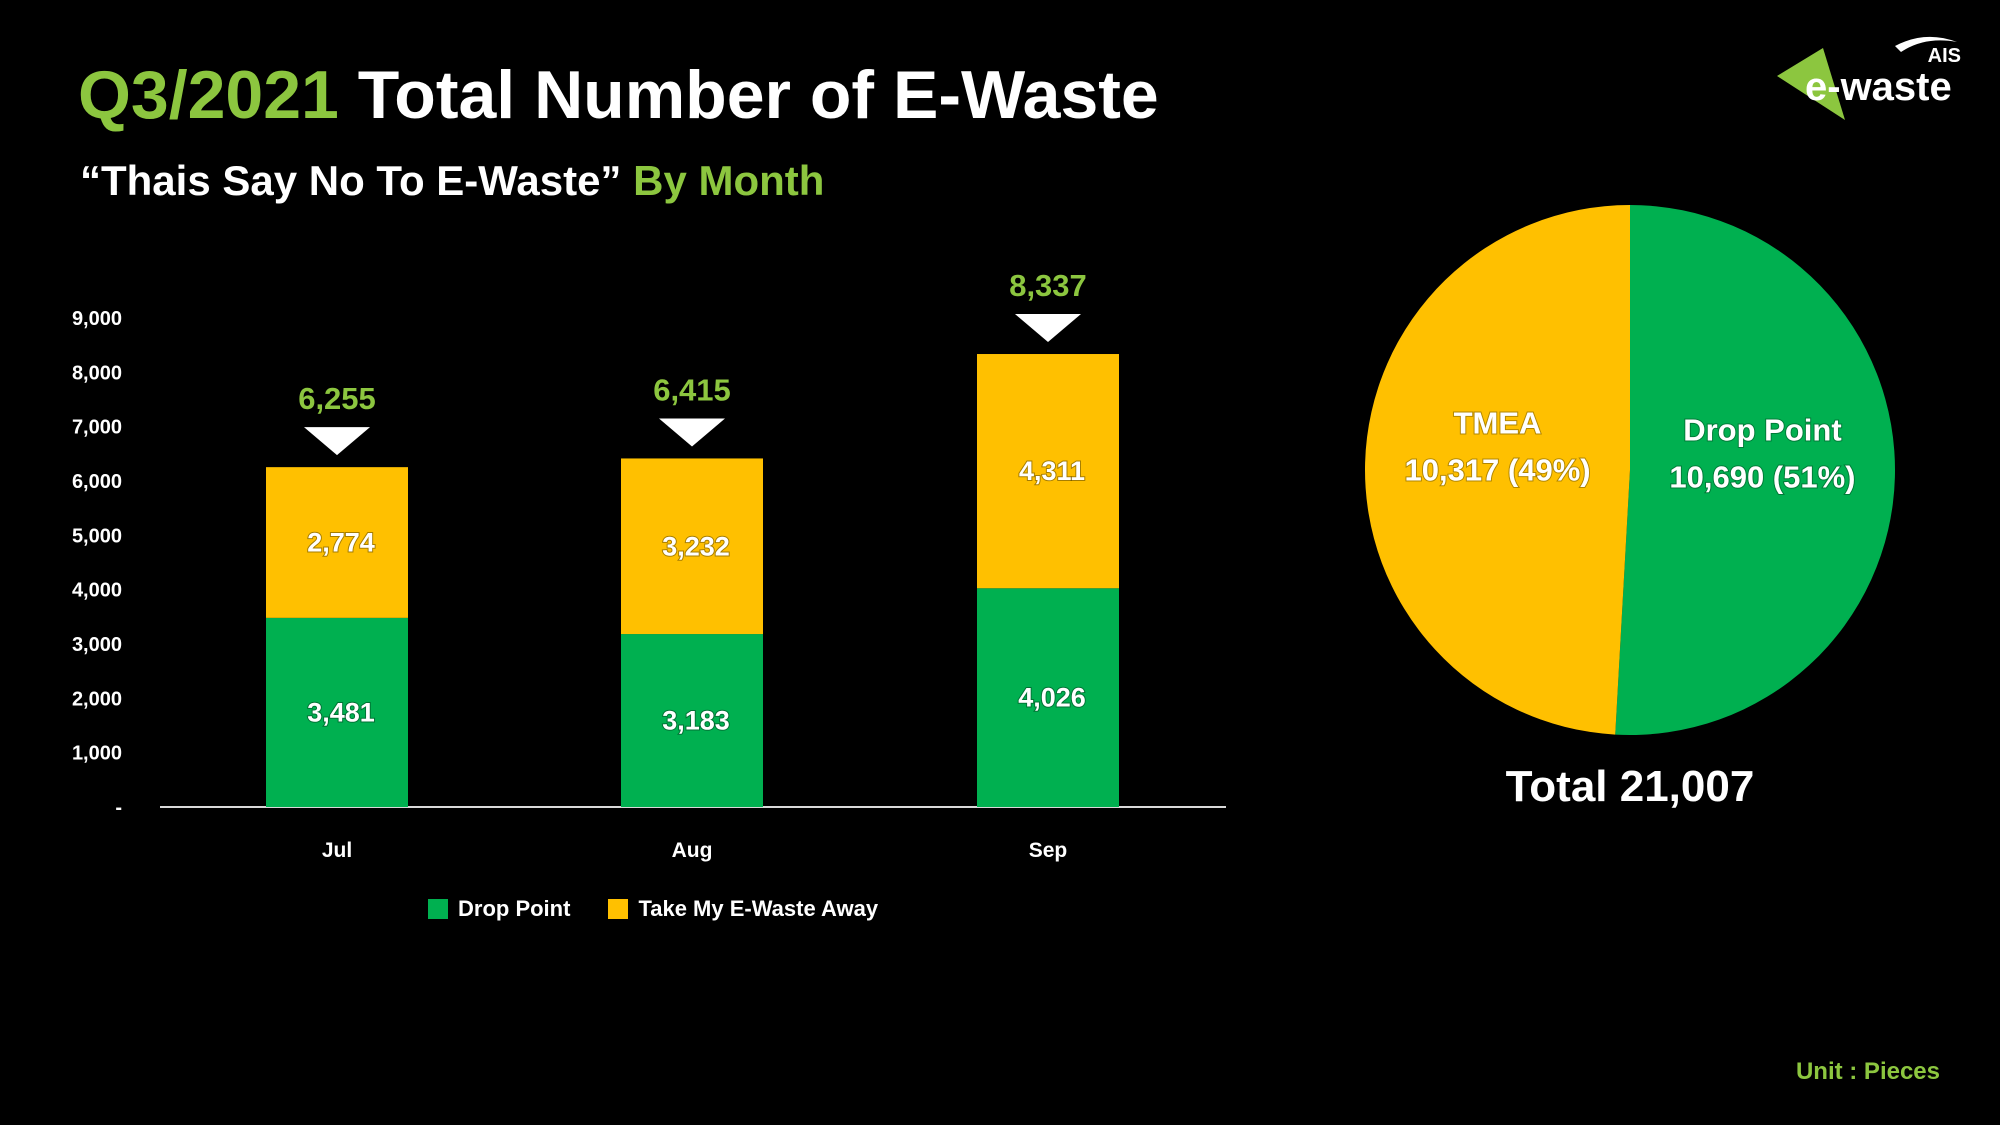 The image size is (2000, 1125). What do you see at coordinates (97, 536) in the screenshot?
I see `y-tick-label: 5,000` at bounding box center [97, 536].